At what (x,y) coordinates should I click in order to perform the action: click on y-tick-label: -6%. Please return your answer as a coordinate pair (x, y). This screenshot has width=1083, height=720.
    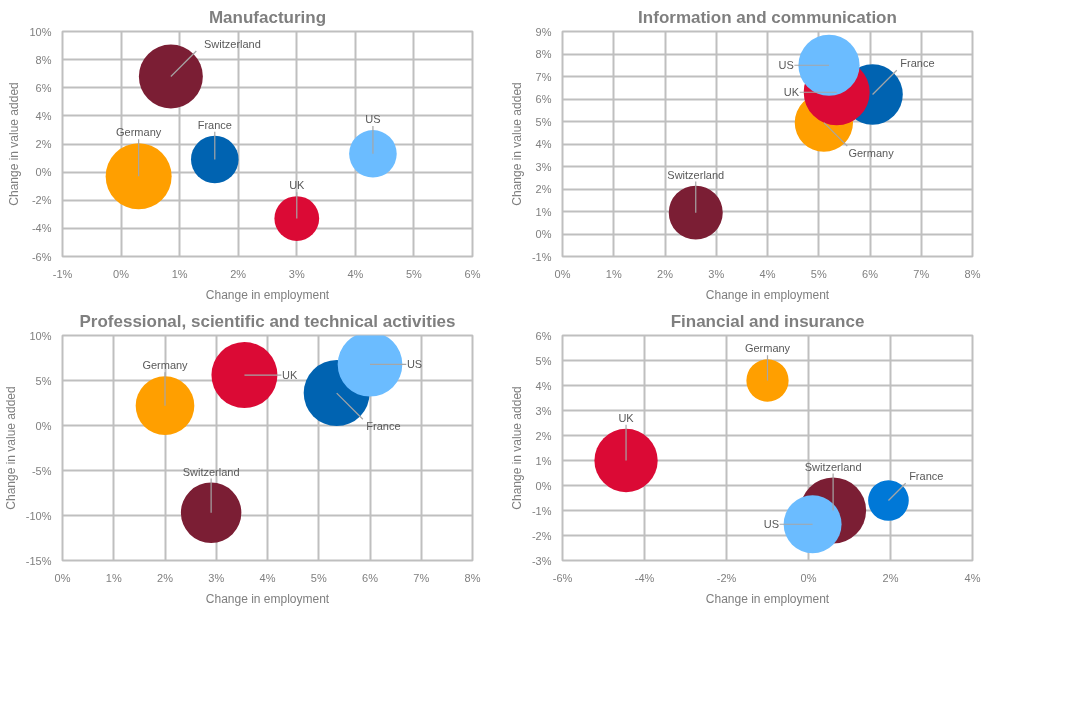
    Looking at the image, I should click on (41, 256).